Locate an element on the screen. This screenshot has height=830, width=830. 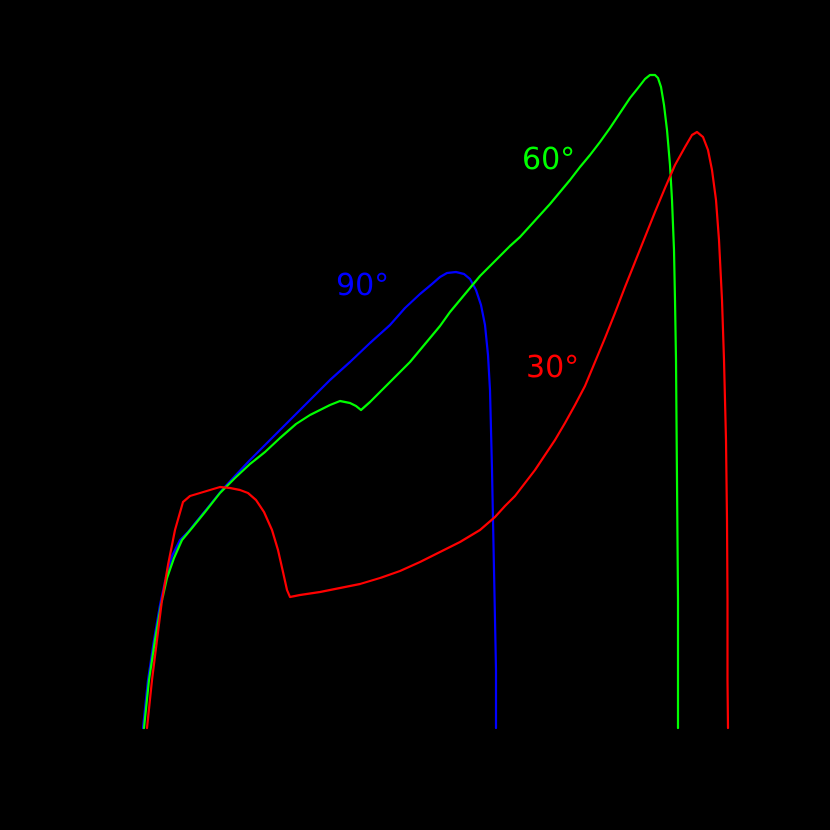
series-label-90: 90° is located at coordinates (362, 285).